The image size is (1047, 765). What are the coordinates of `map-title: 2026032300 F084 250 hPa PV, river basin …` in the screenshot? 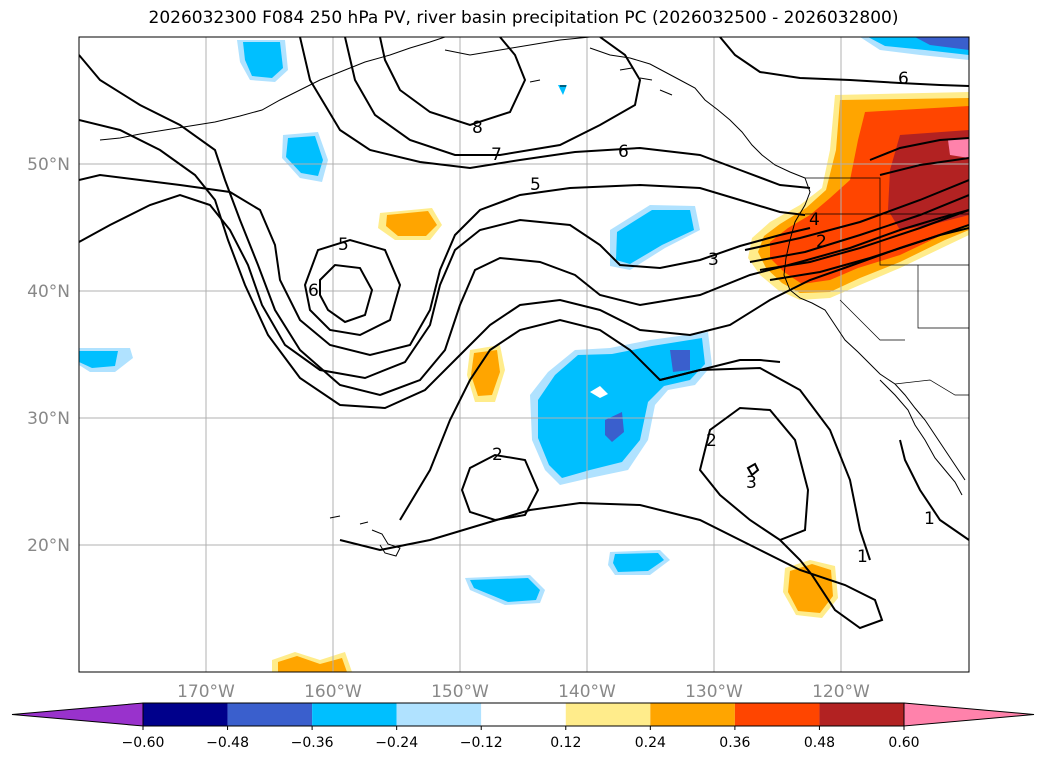 It's located at (523, 18).